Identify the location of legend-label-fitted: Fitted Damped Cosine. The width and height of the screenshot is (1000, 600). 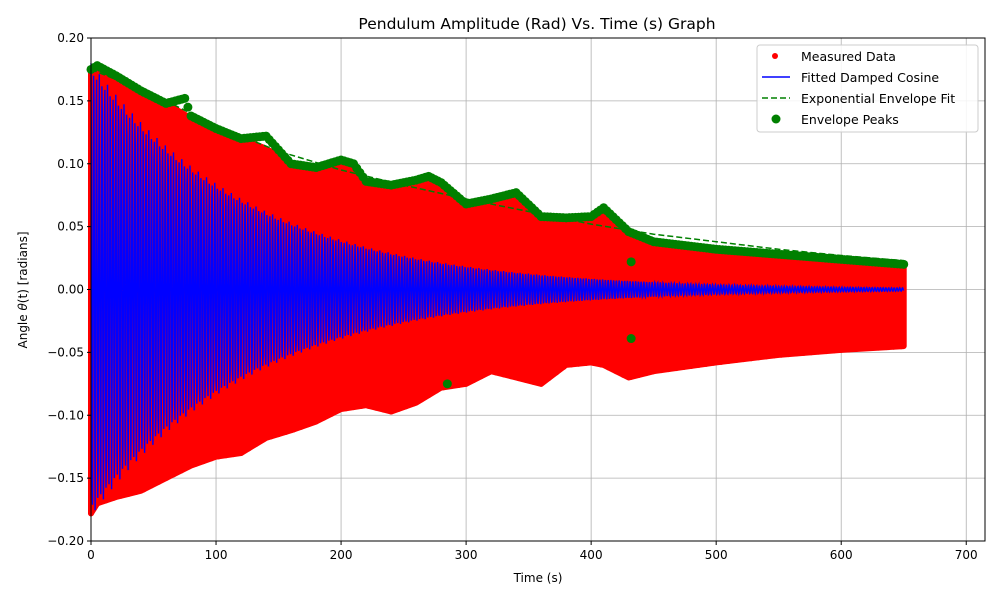
(870, 77).